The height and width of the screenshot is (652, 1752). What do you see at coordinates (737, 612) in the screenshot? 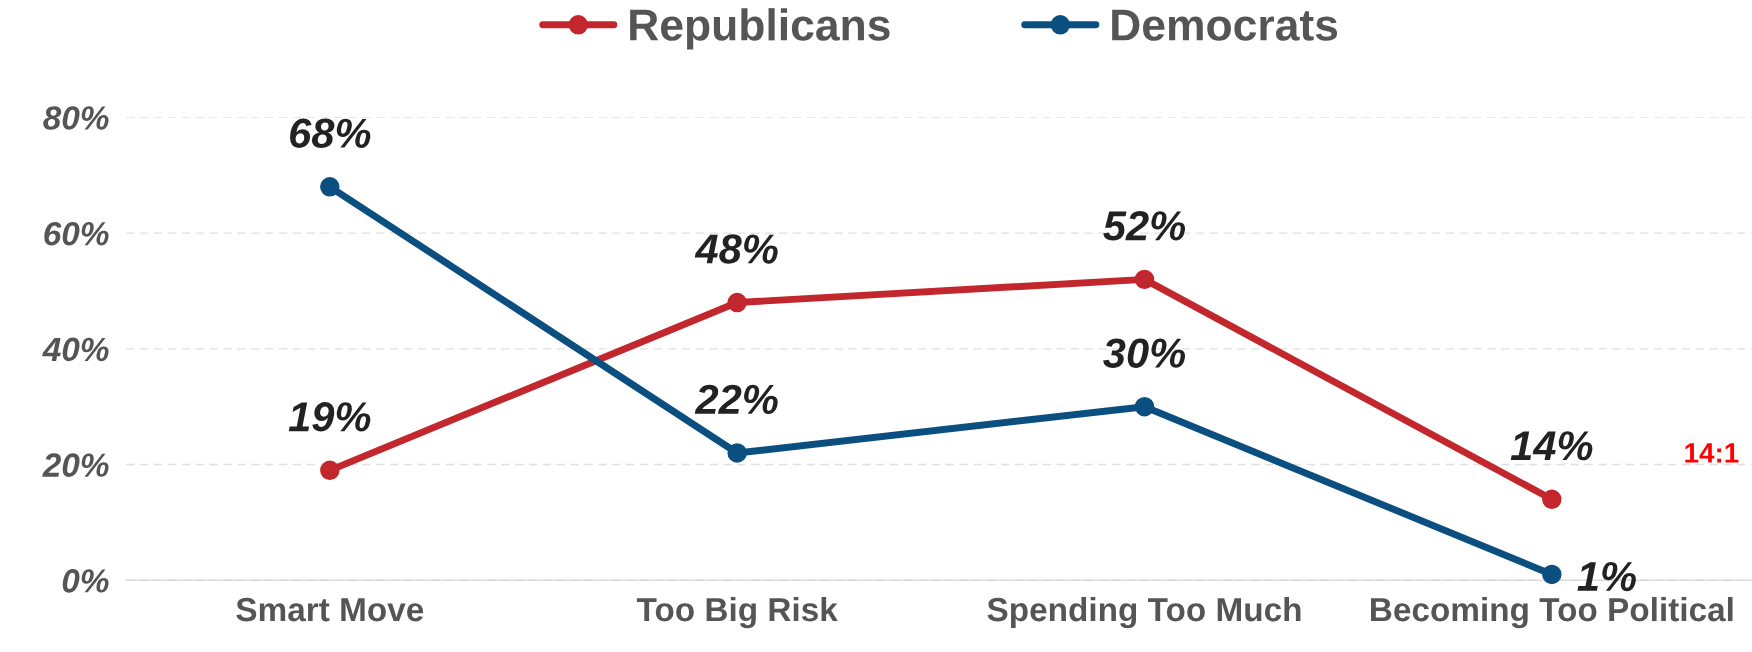
I see `x-tick-label: Too Big Risk` at bounding box center [737, 612].